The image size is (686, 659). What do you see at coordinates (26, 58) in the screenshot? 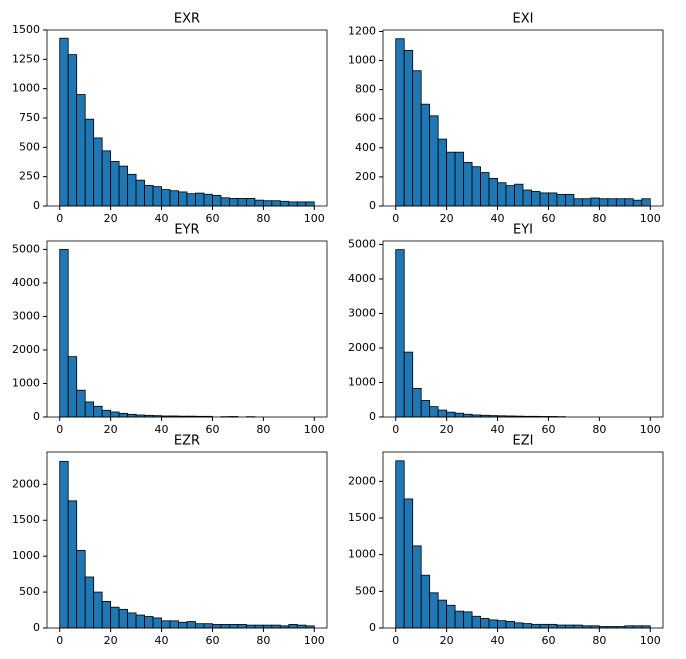
I see `y-tick-label: 1250` at bounding box center [26, 58].